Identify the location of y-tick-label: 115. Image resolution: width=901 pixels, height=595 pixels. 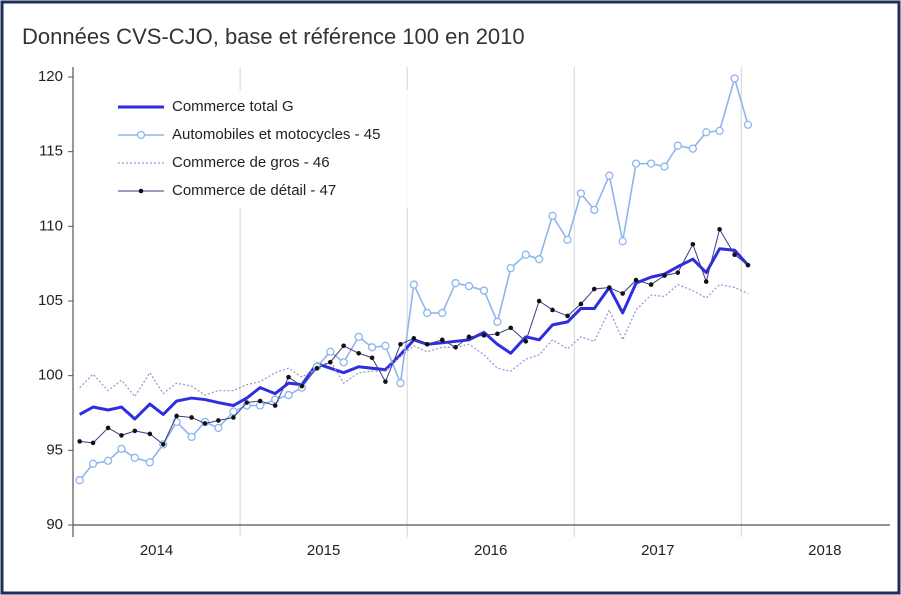
(51, 151).